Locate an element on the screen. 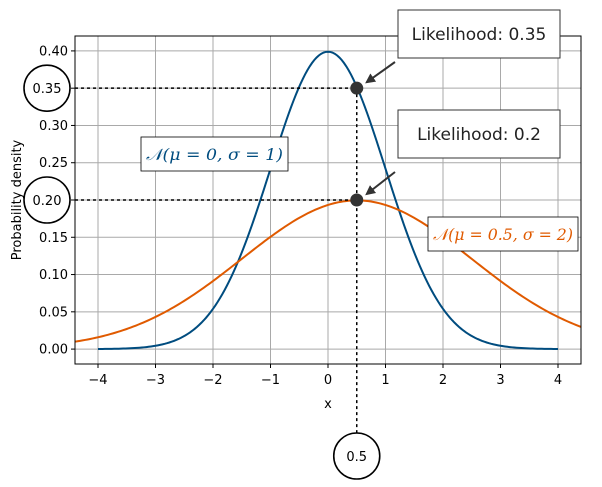 Image resolution: width=602 pixels, height=487 pixels. callout-1-text: Likelihood: 0.2 is located at coordinates (479, 135).